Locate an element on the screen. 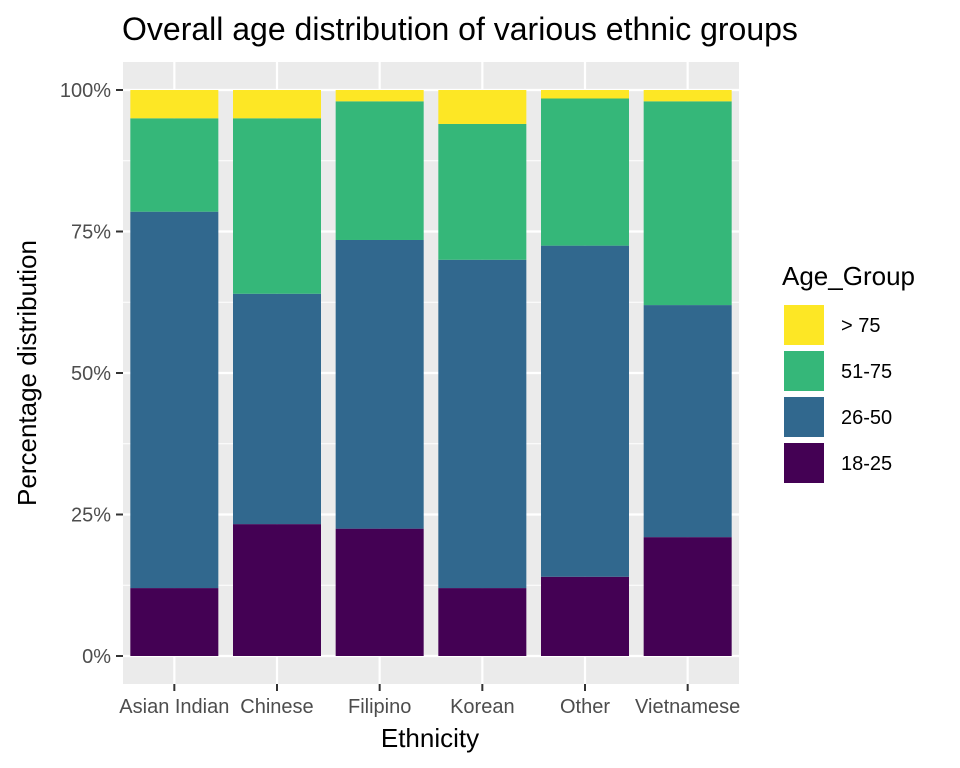 The width and height of the screenshot is (960, 768). x-tick-label: Filipino is located at coordinates (379, 707).